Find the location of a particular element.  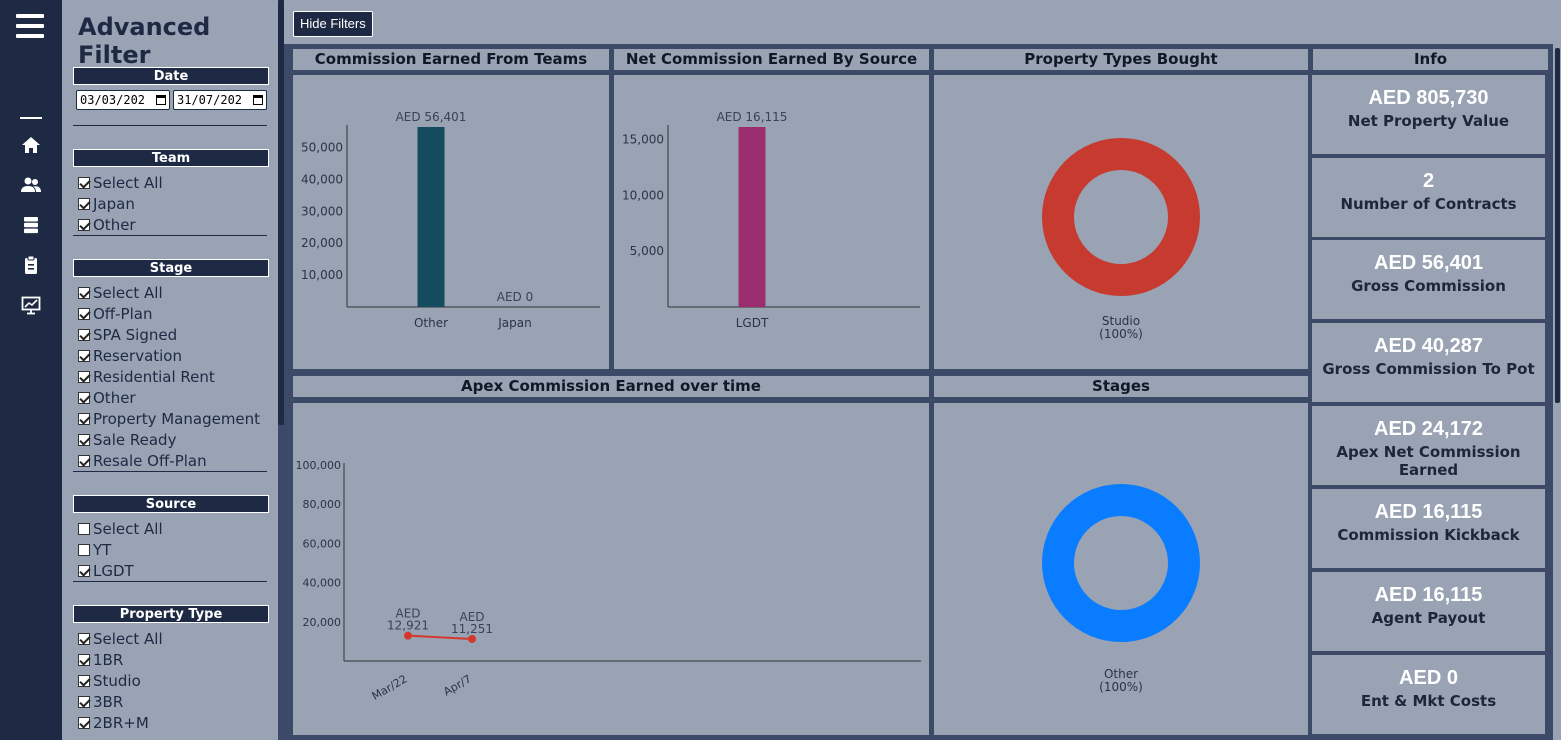

main-scrollbar is located at coordinates (1557, 392).